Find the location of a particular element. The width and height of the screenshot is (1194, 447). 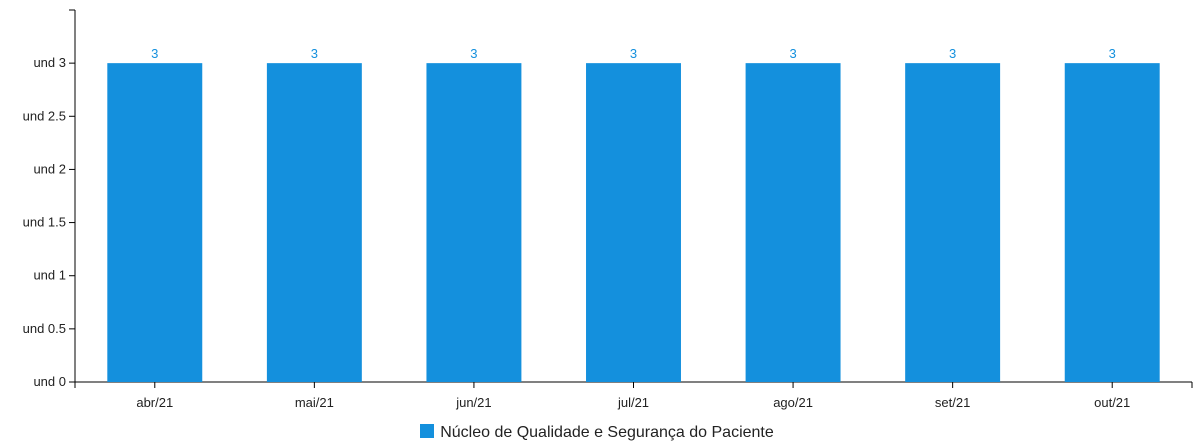

y-tick-label: und 2 is located at coordinates (49, 168).